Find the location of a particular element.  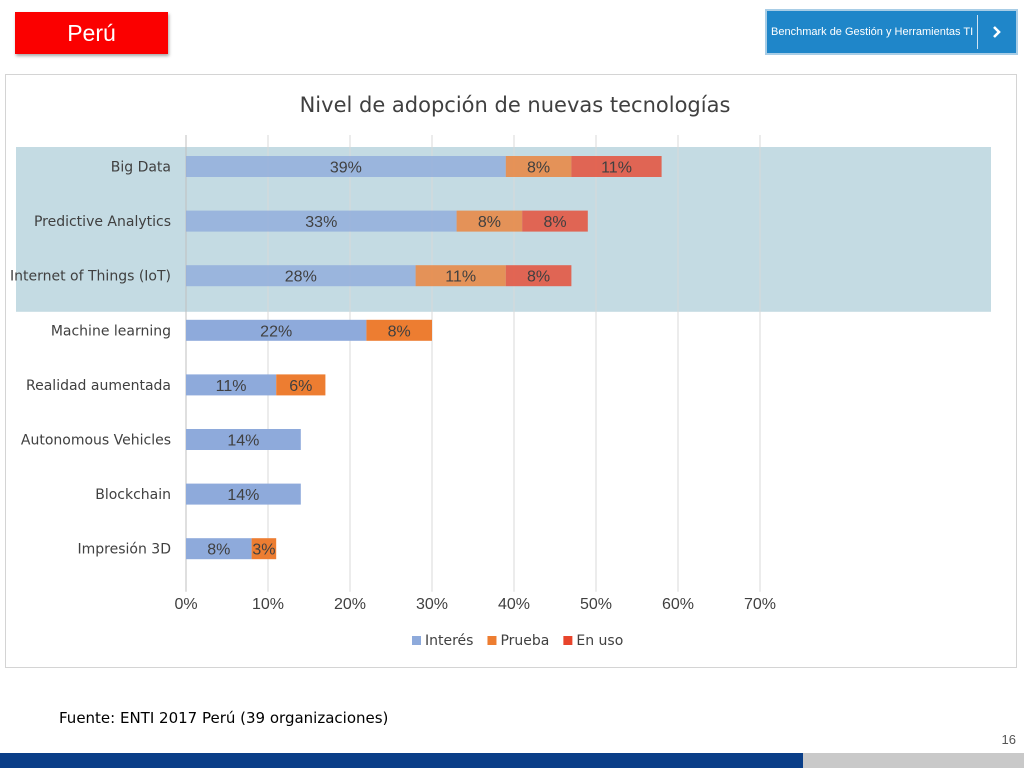

footer-bar-grey is located at coordinates (913, 760).